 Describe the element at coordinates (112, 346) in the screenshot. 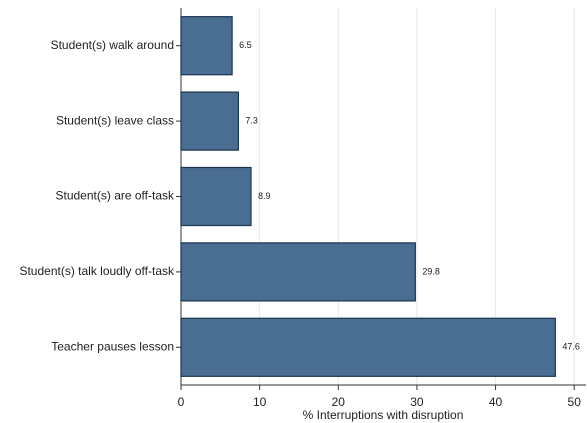

I see `y-tick-label: Teacher pauses lesson` at that location.